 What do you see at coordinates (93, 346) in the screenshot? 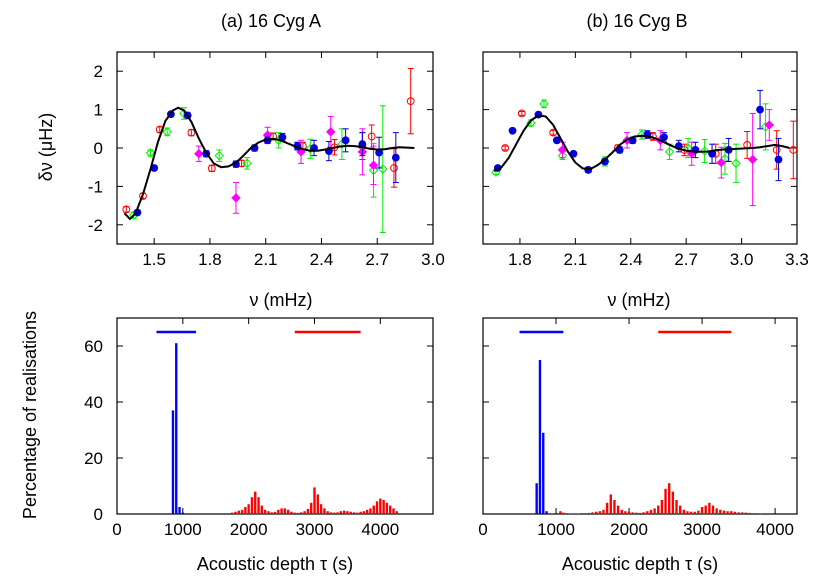
I see `y-tick-label: 60` at bounding box center [93, 346].